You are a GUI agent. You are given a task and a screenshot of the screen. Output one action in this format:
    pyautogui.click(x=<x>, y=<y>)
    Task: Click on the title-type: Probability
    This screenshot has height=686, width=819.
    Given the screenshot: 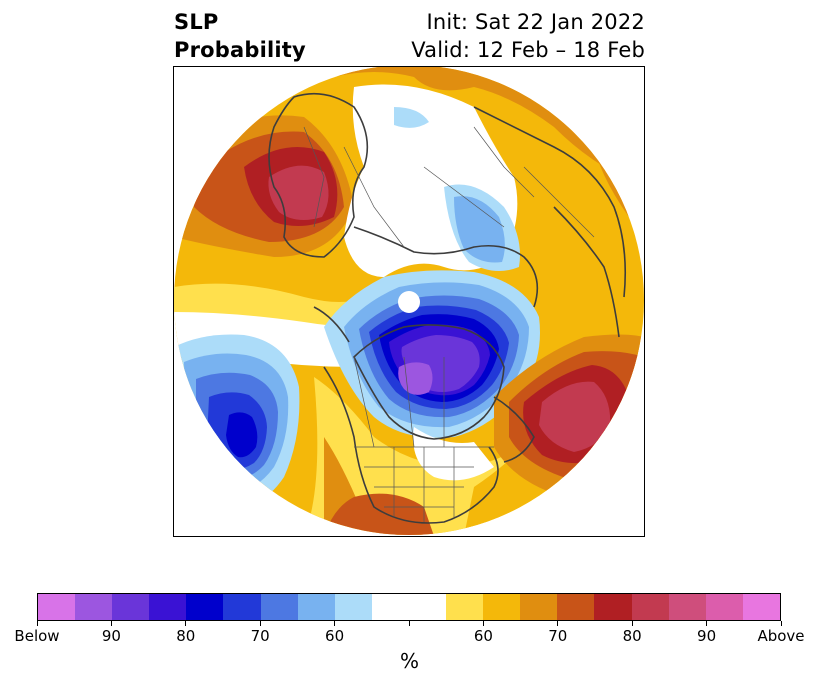 What is the action you would take?
    pyautogui.click(x=240, y=50)
    